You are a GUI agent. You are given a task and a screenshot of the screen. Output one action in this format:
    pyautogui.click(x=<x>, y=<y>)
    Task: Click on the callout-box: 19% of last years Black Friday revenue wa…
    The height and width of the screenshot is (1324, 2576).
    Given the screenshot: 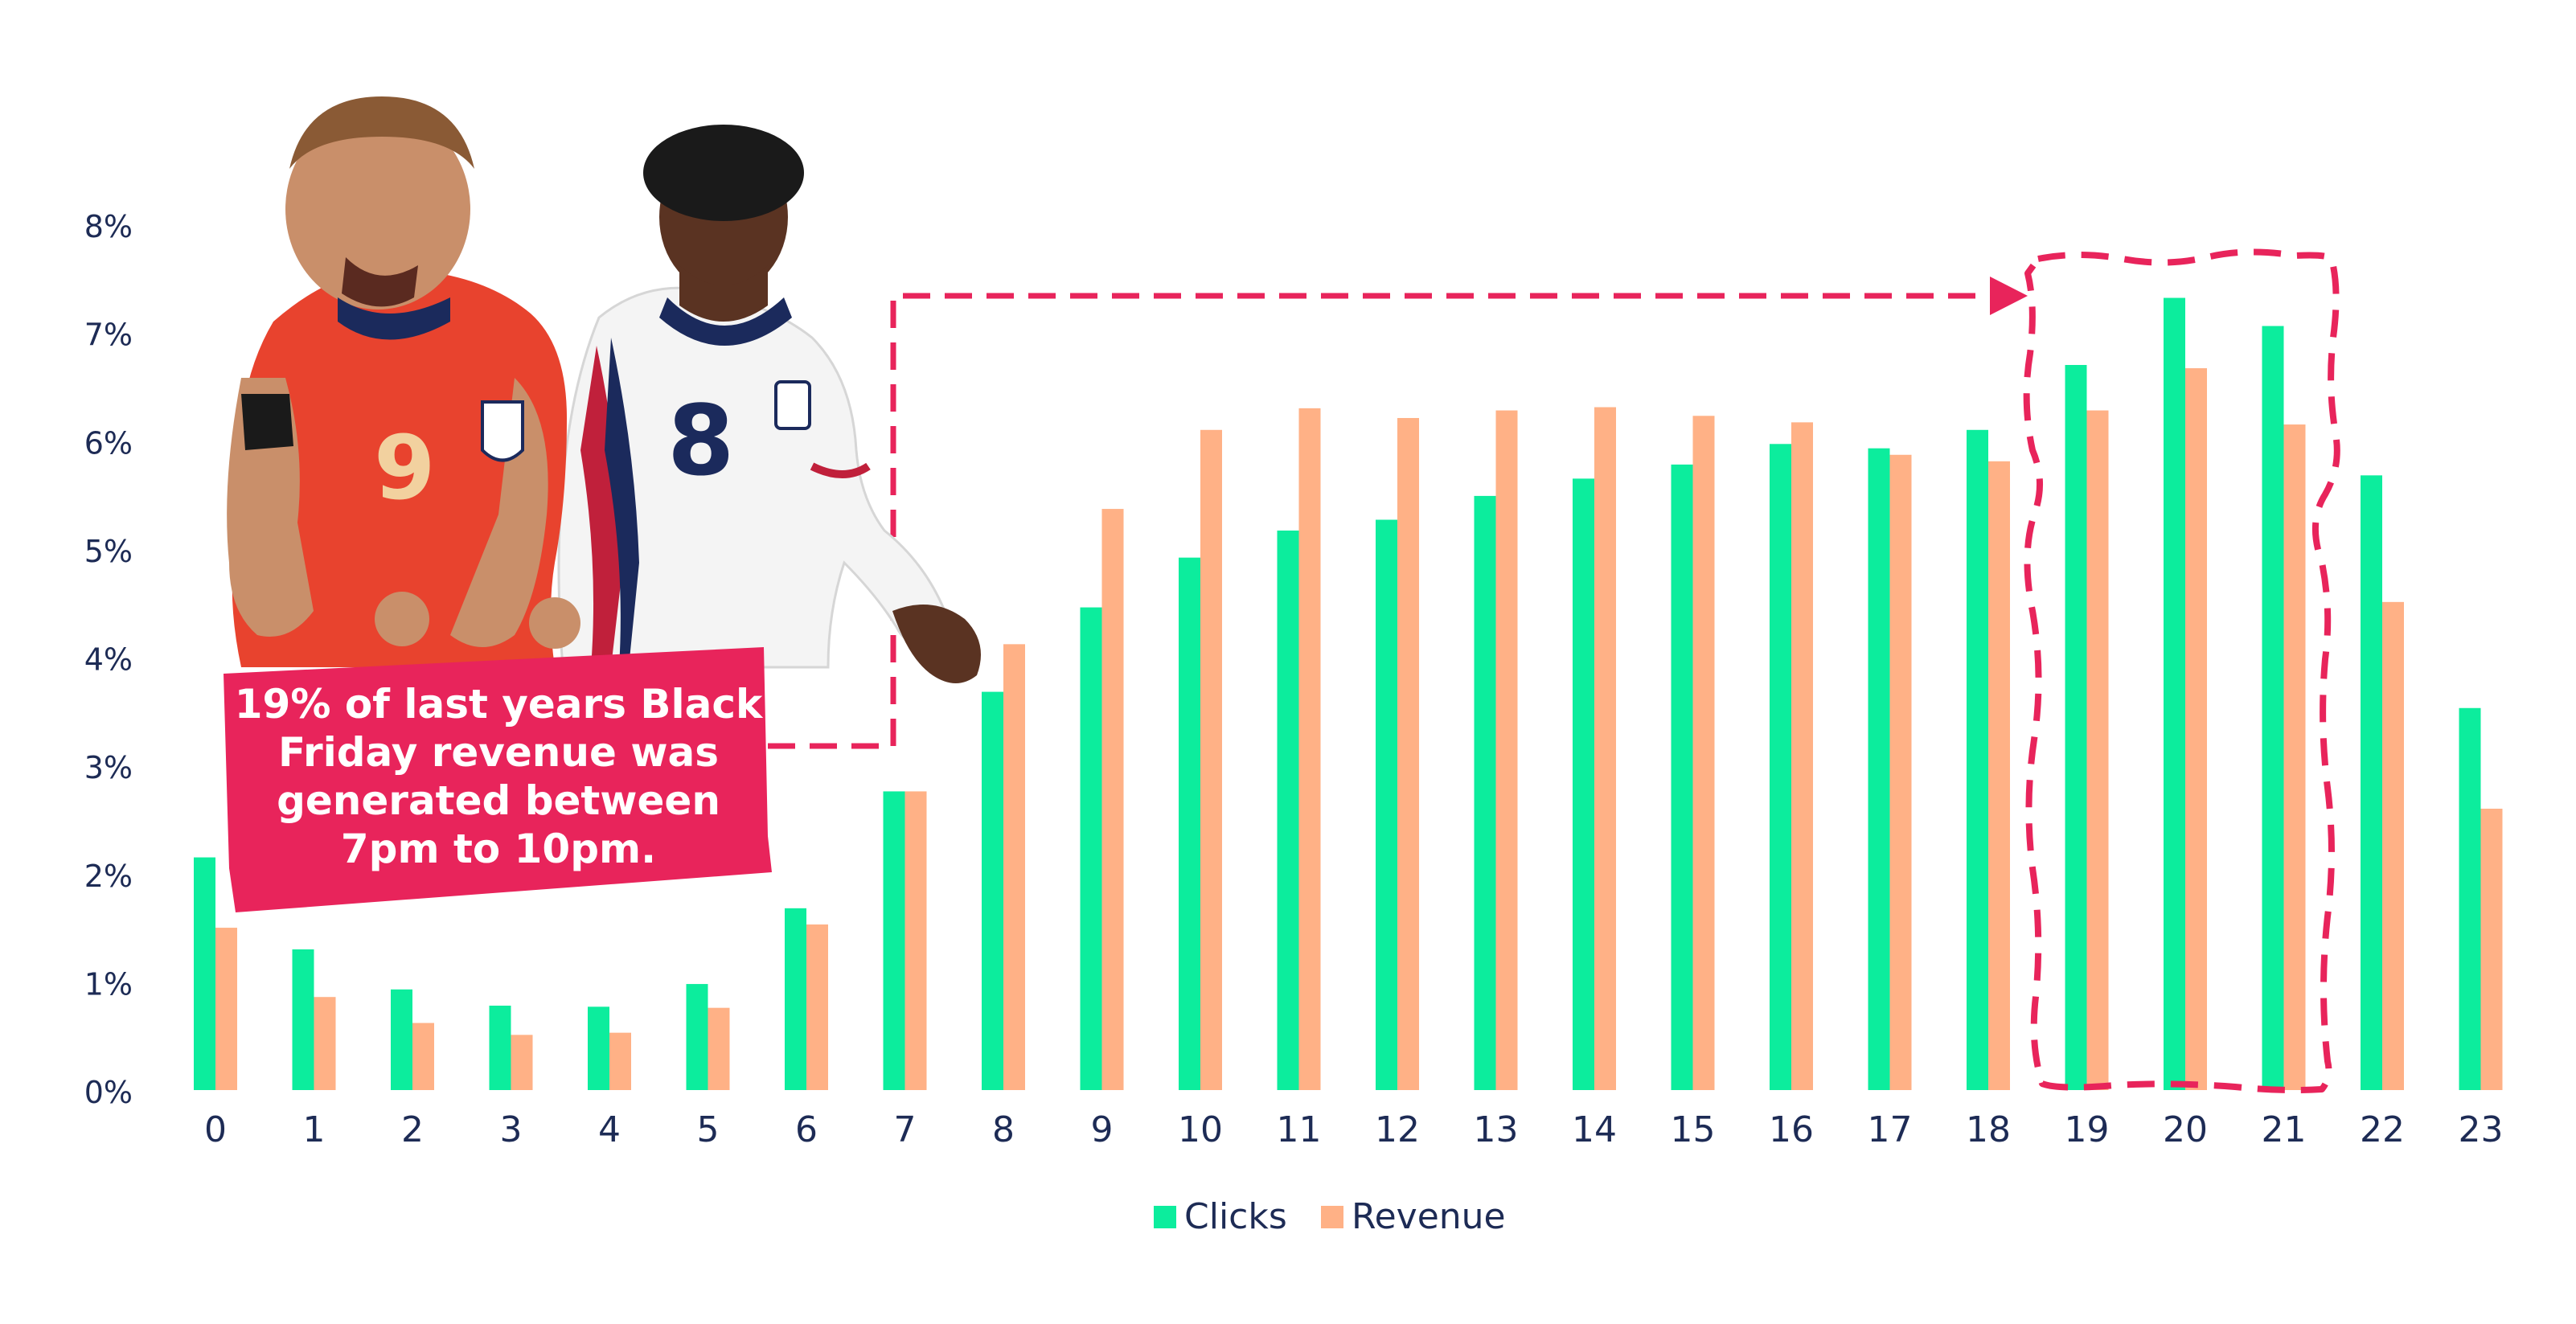 What is the action you would take?
    pyautogui.click(x=498, y=780)
    